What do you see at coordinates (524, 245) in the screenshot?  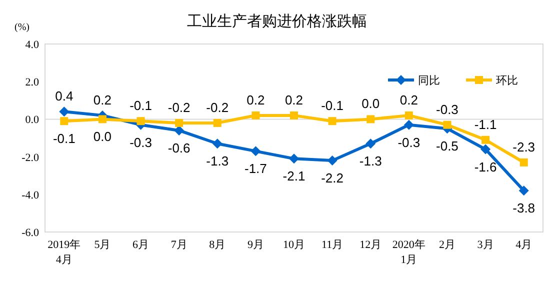 I see `x-tick-label: 4月` at bounding box center [524, 245].